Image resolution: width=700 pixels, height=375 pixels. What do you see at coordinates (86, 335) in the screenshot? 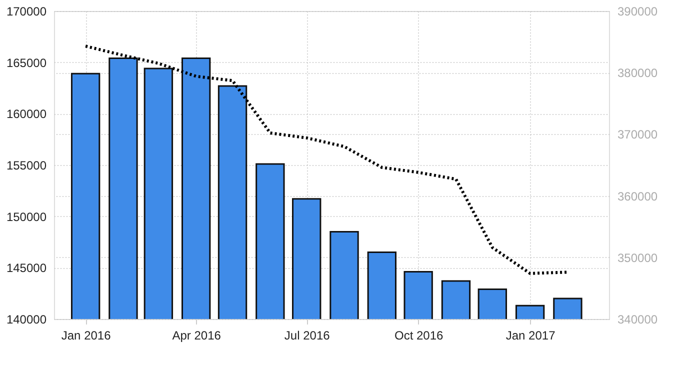
I see `x-tick-label: Jan 2016` at bounding box center [86, 335].